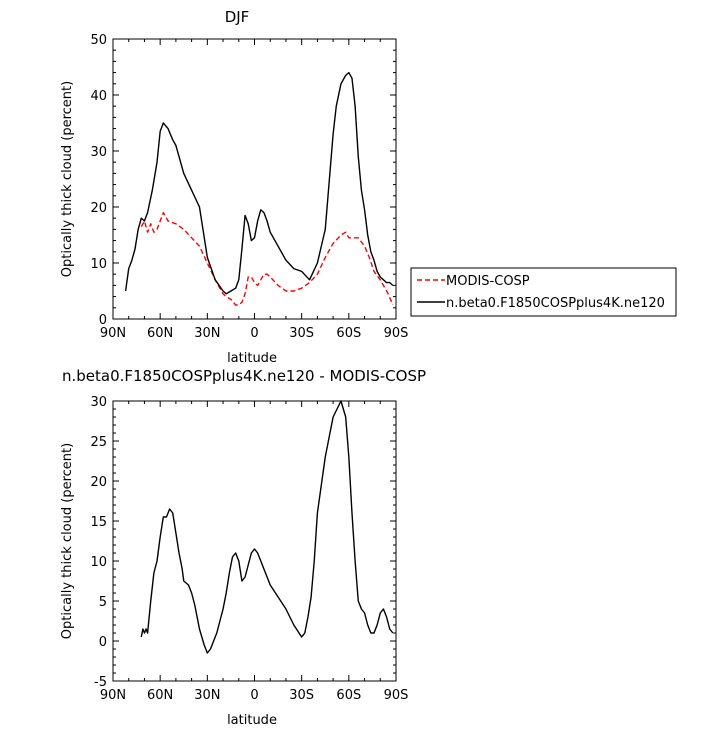 This screenshot has width=723, height=734. I want to click on legend-label-modis: MODIS-COSP, so click(488, 281).